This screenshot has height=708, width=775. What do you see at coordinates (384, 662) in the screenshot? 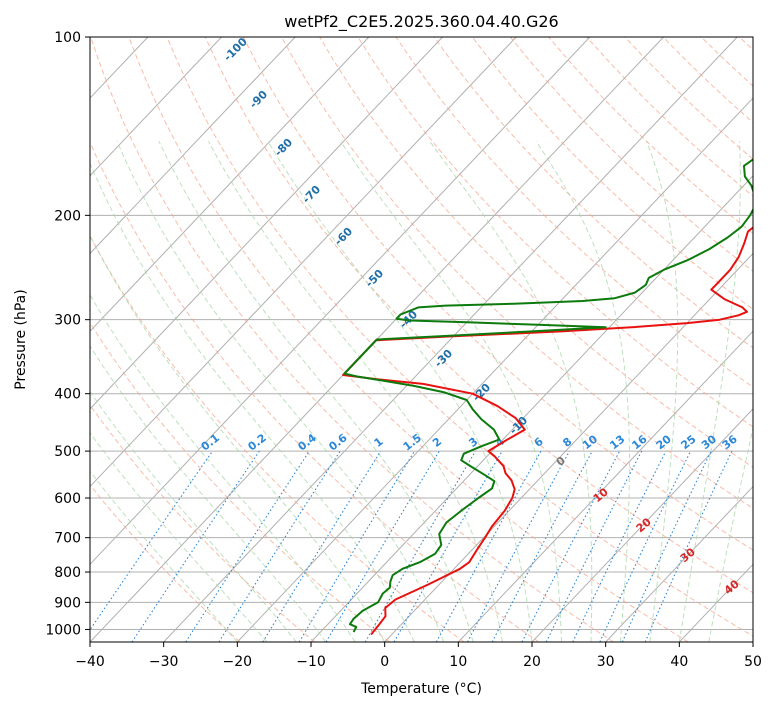
I see `x-tick-label: 0` at bounding box center [384, 662].